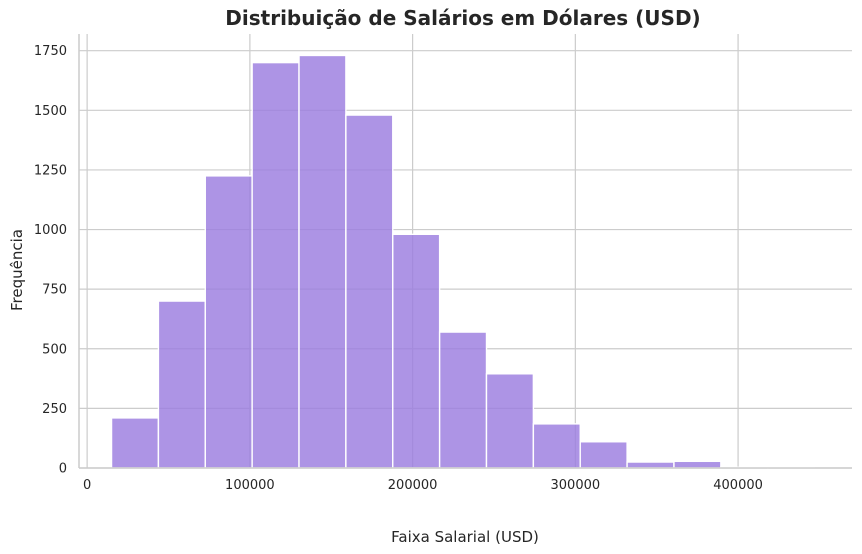 This screenshot has width=862, height=554. I want to click on x-tick-label: 400000, so click(738, 485).